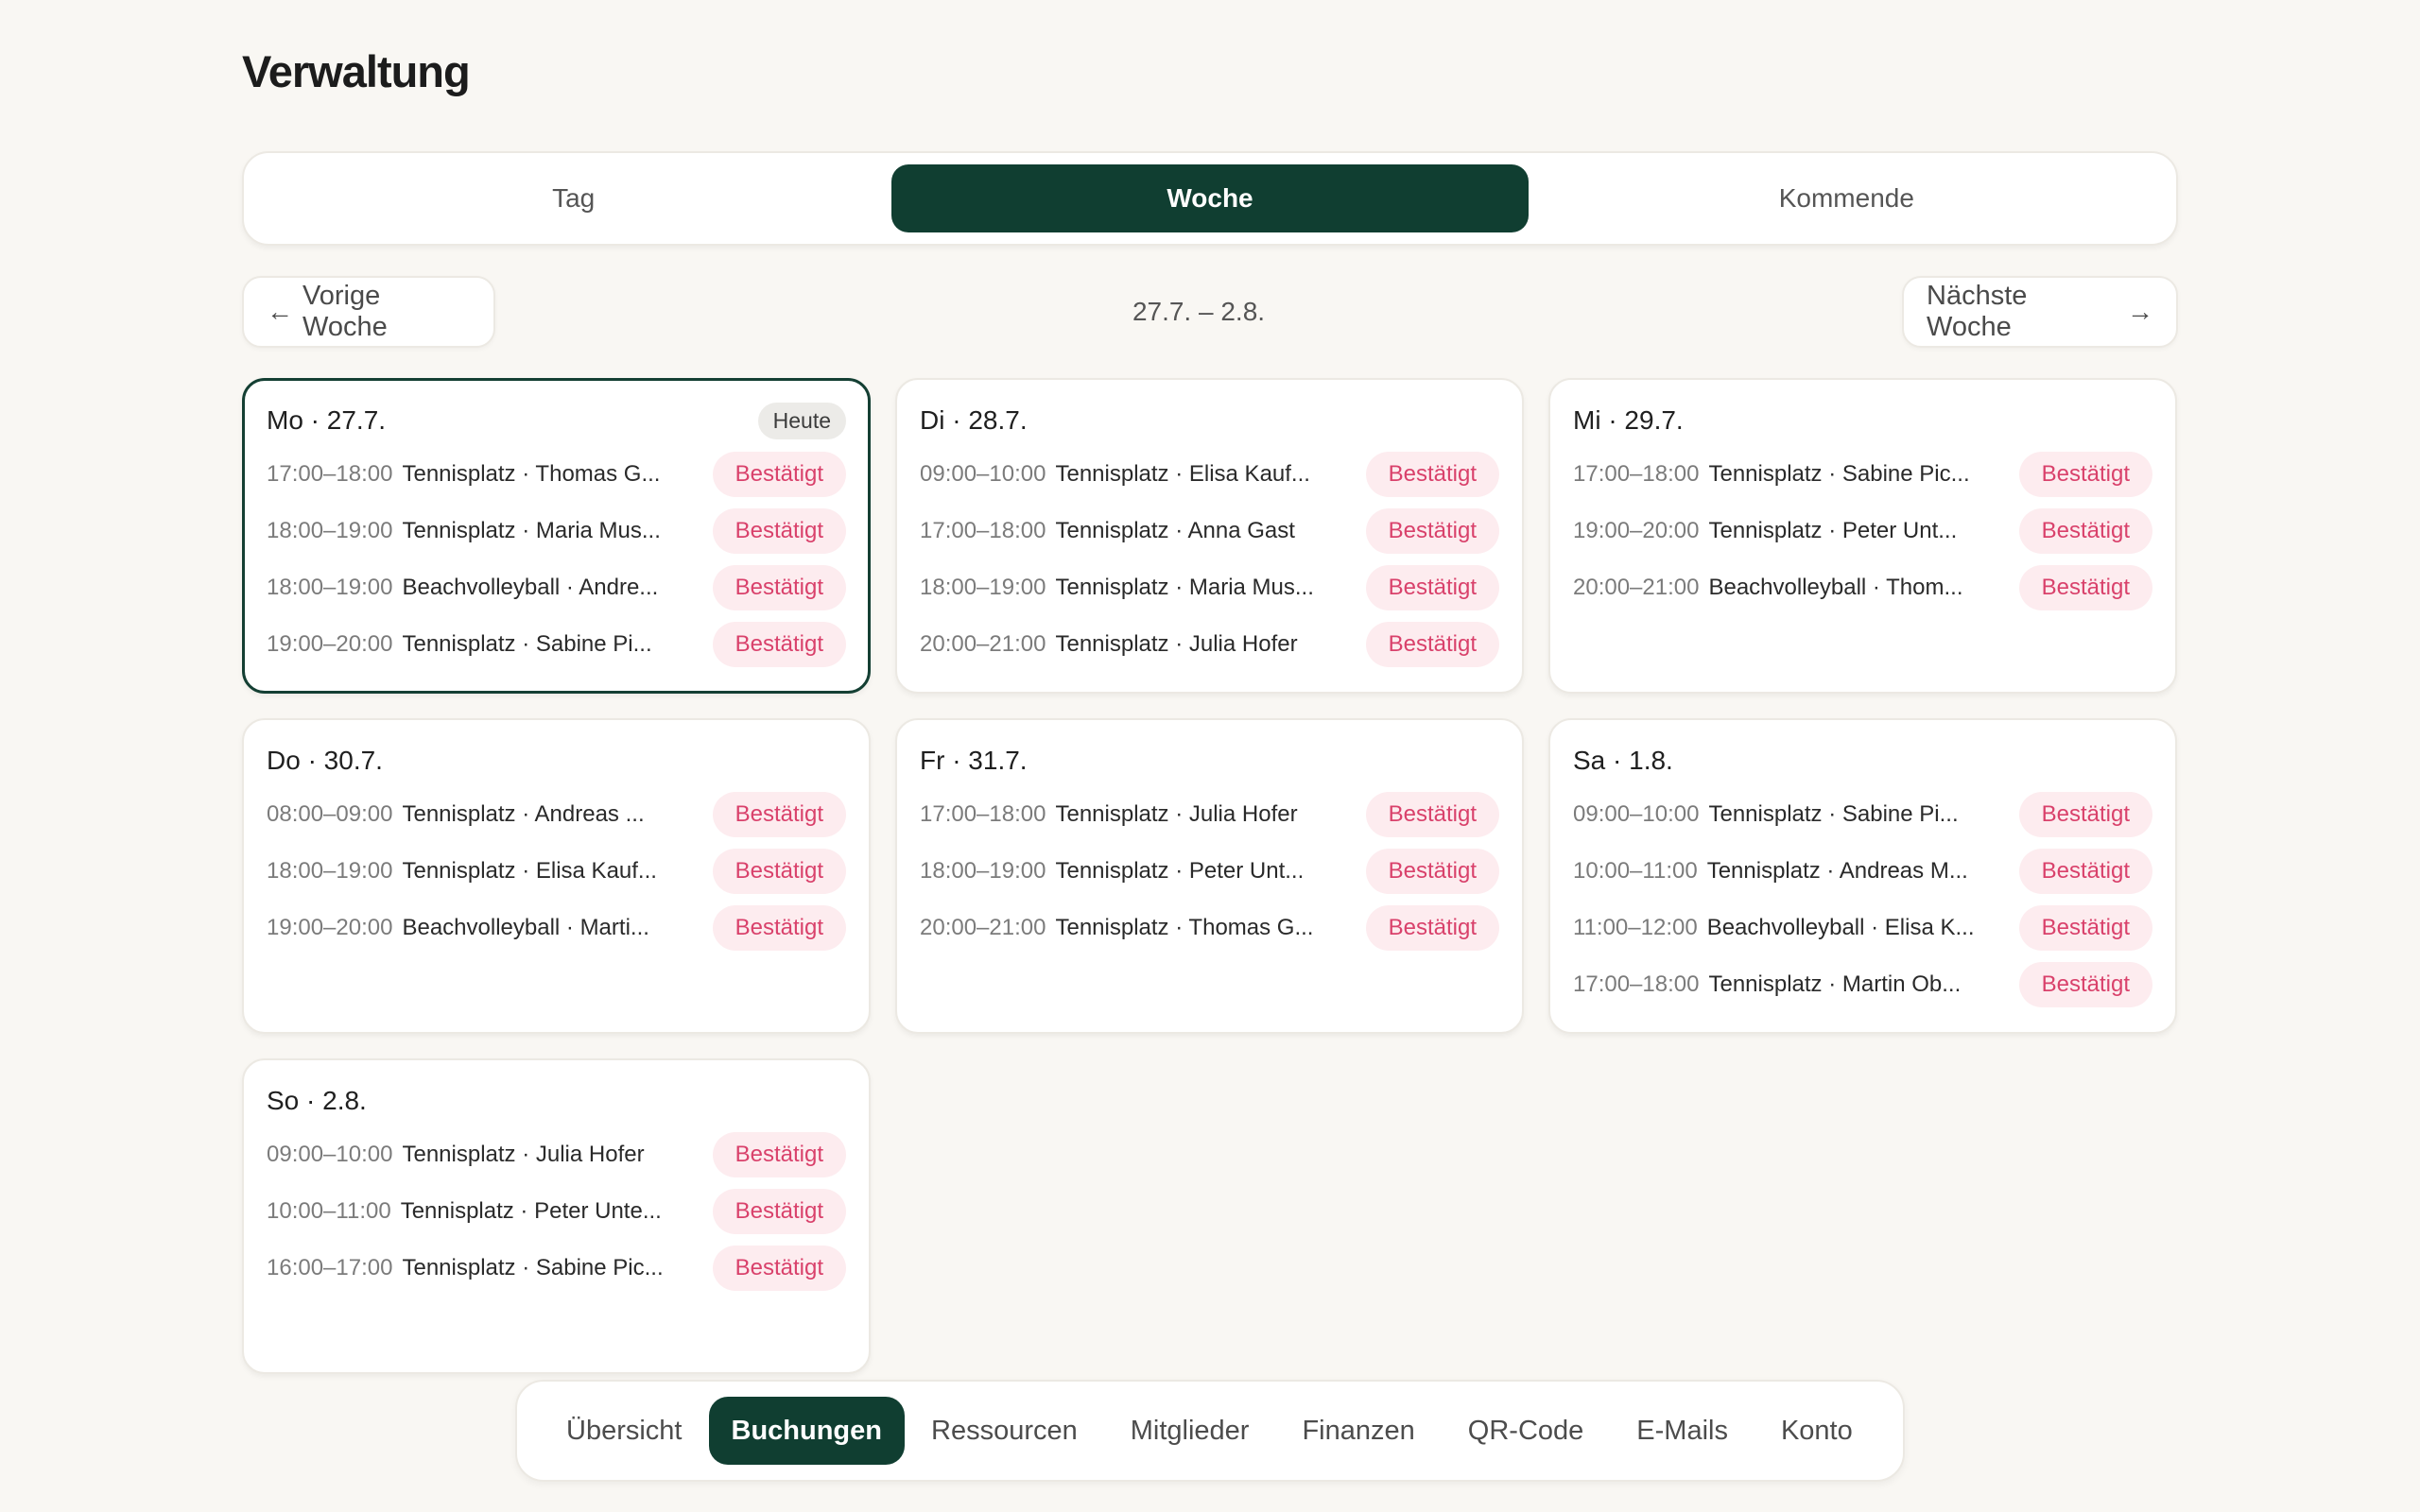 The image size is (2420, 1512). What do you see at coordinates (624, 1430) in the screenshot?
I see `nav-item-uebersicht: Übersicht` at bounding box center [624, 1430].